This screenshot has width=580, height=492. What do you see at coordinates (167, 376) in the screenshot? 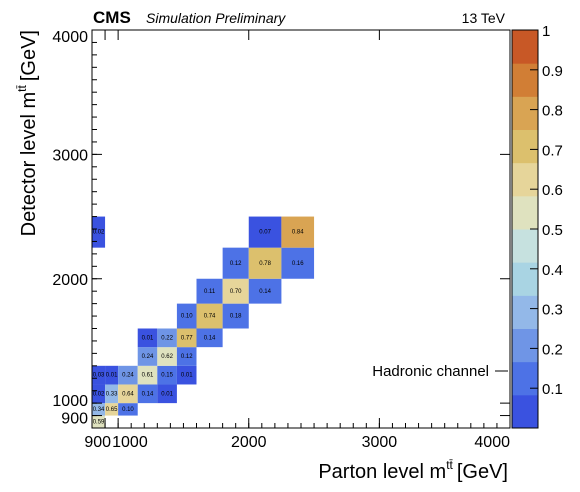
I see `cell-value-label: 0.15` at bounding box center [167, 376].